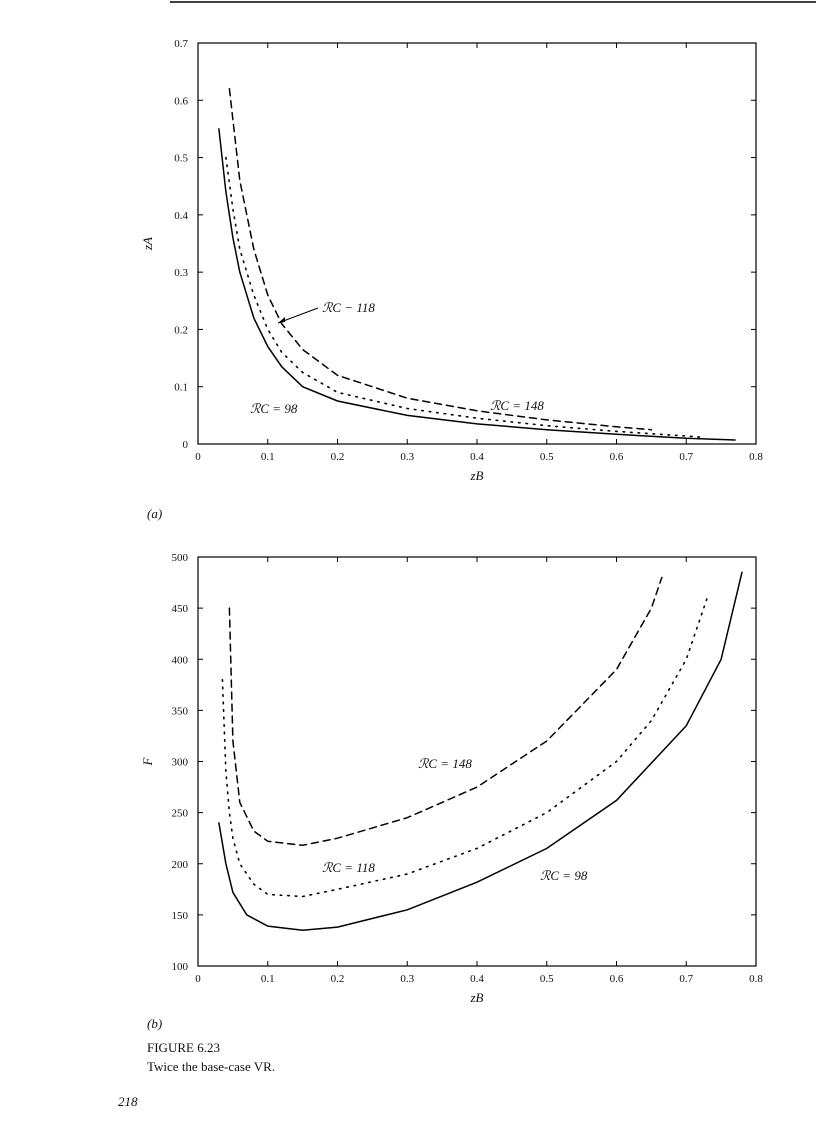  I want to click on y-tick-label: 350, so click(180, 711).